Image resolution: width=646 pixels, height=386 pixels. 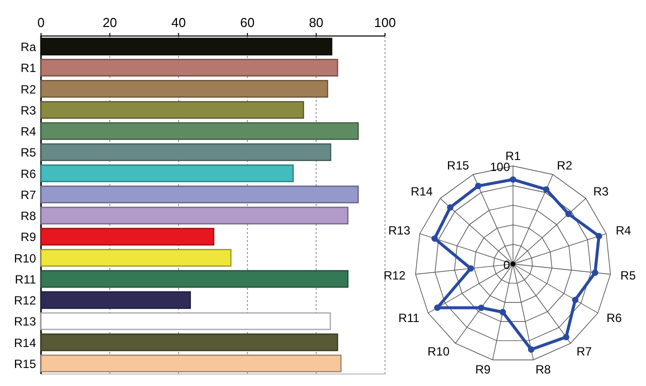 I want to click on spoke-label: R6, so click(x=614, y=318).